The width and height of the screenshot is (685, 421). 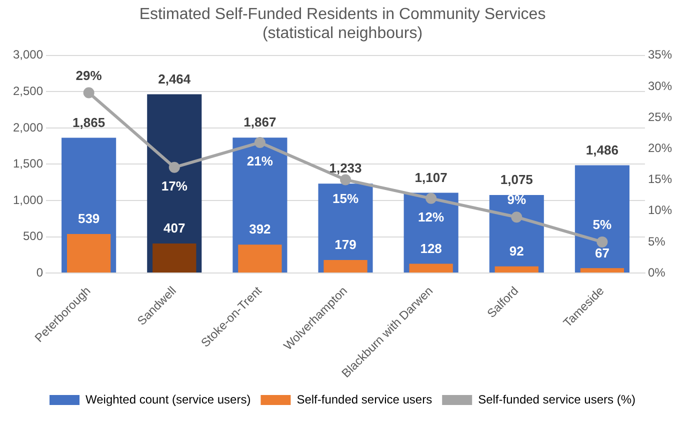 What do you see at coordinates (345, 244) in the screenshot?
I see `data-label: 179` at bounding box center [345, 244].